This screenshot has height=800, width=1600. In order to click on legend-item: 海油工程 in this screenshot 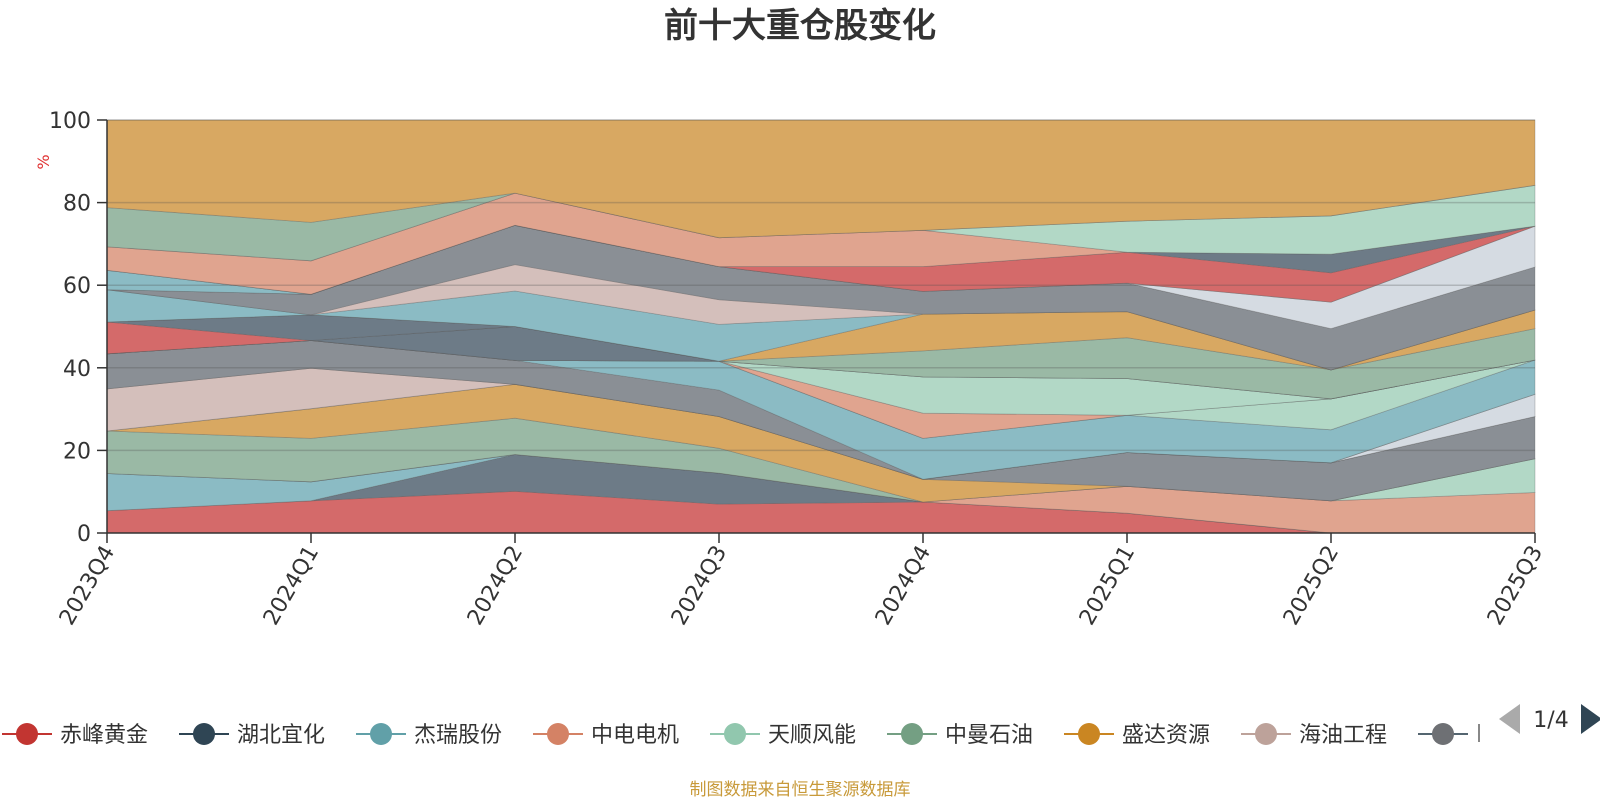, I will do `click(1314, 735)`.